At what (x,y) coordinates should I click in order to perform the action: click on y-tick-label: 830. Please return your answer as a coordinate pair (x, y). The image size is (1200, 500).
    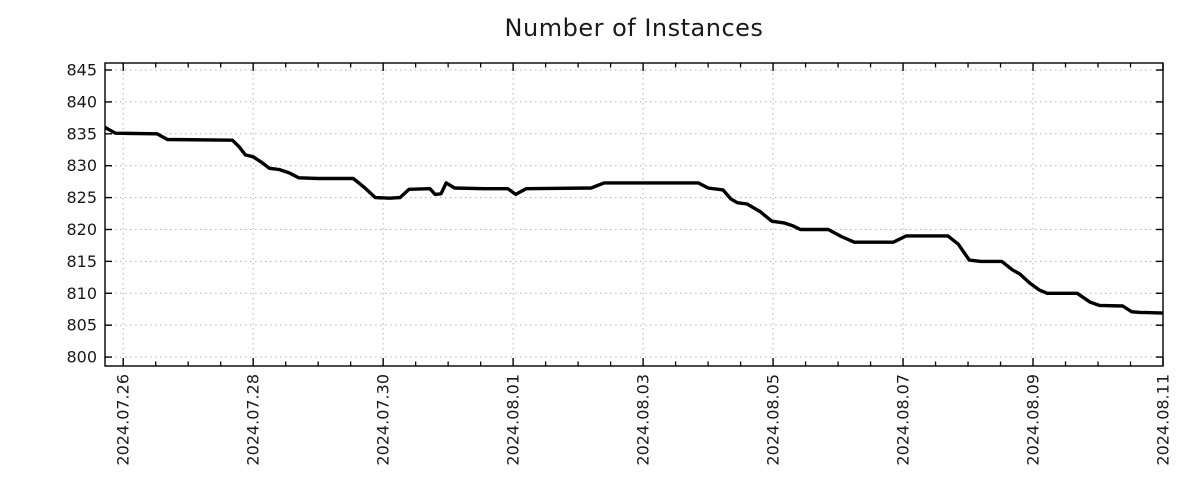
    Looking at the image, I should click on (81, 165).